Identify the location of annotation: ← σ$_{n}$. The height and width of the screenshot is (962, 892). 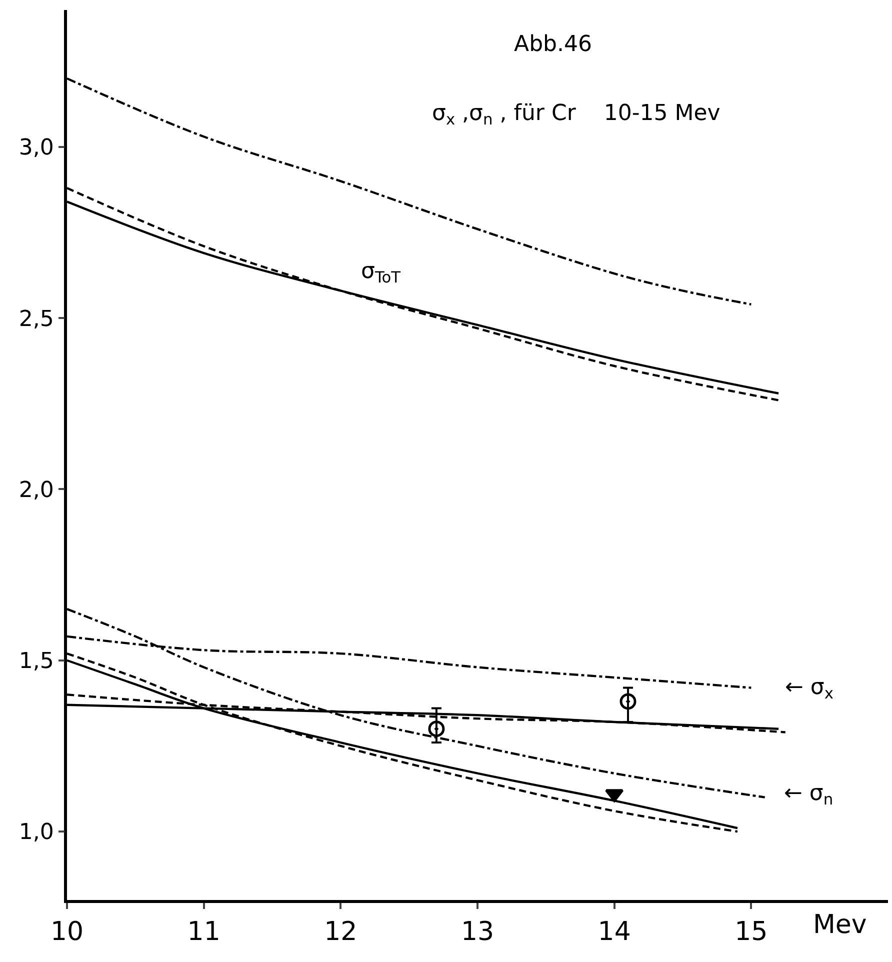
(809, 795).